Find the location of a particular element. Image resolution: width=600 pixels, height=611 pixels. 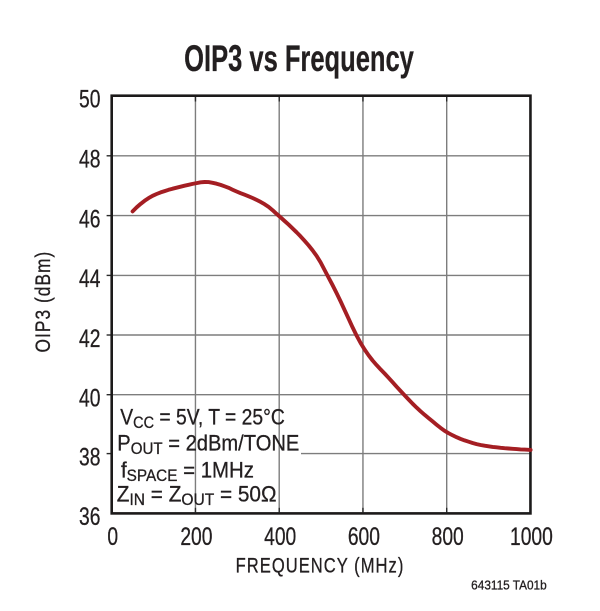

svg-text: 36 is located at coordinates (89, 517).